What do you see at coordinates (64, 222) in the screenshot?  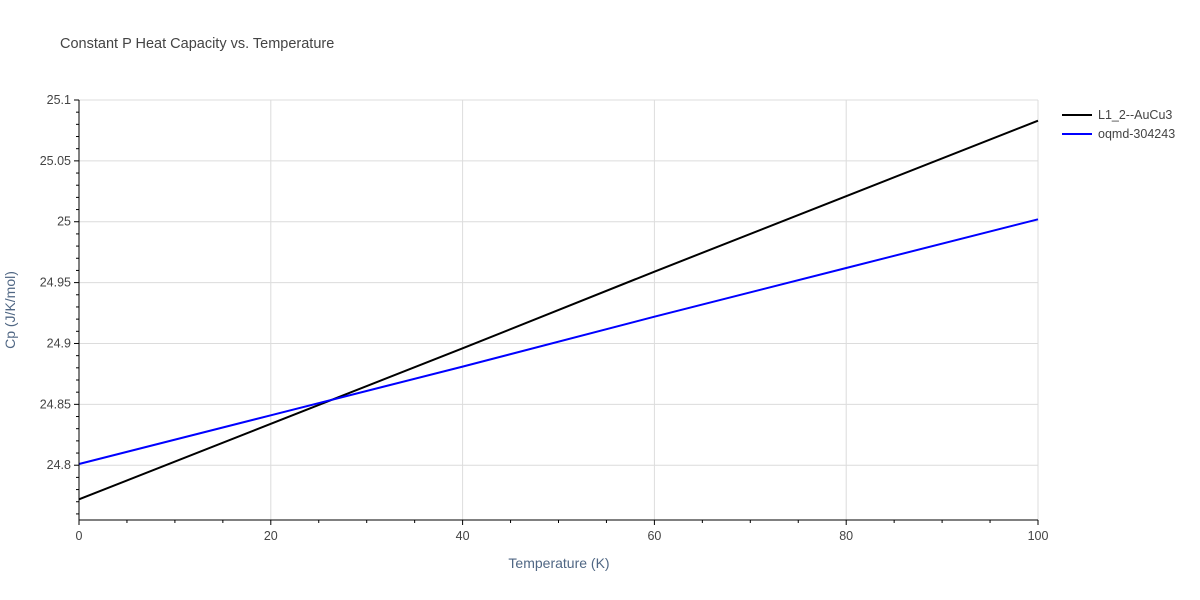 I see `y-tick-label: 25` at bounding box center [64, 222].